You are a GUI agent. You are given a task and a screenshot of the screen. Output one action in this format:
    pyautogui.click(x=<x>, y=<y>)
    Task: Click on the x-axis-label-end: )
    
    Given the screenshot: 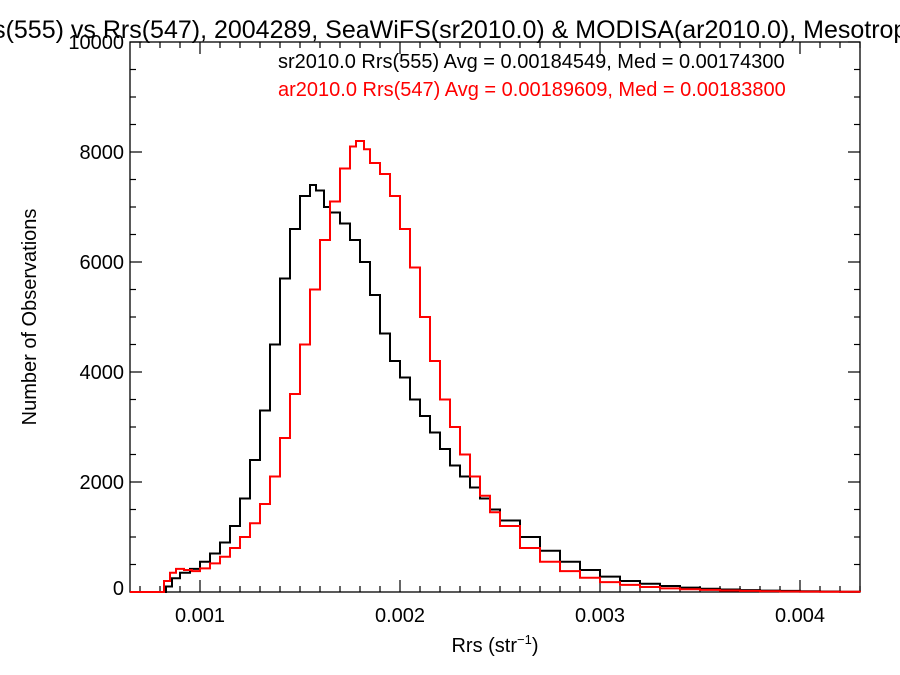 What is the action you would take?
    pyautogui.click(x=535, y=646)
    